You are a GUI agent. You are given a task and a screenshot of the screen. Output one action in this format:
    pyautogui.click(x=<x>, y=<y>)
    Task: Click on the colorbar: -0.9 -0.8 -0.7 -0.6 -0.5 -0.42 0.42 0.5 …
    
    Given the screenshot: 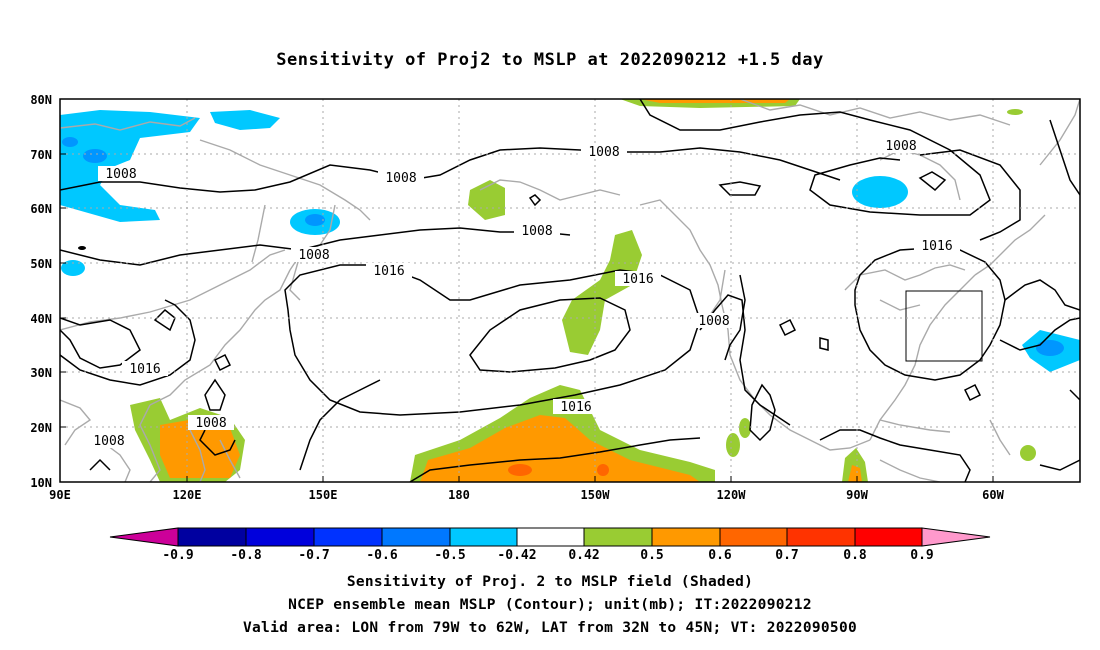 What is the action you would take?
    pyautogui.click(x=550, y=545)
    